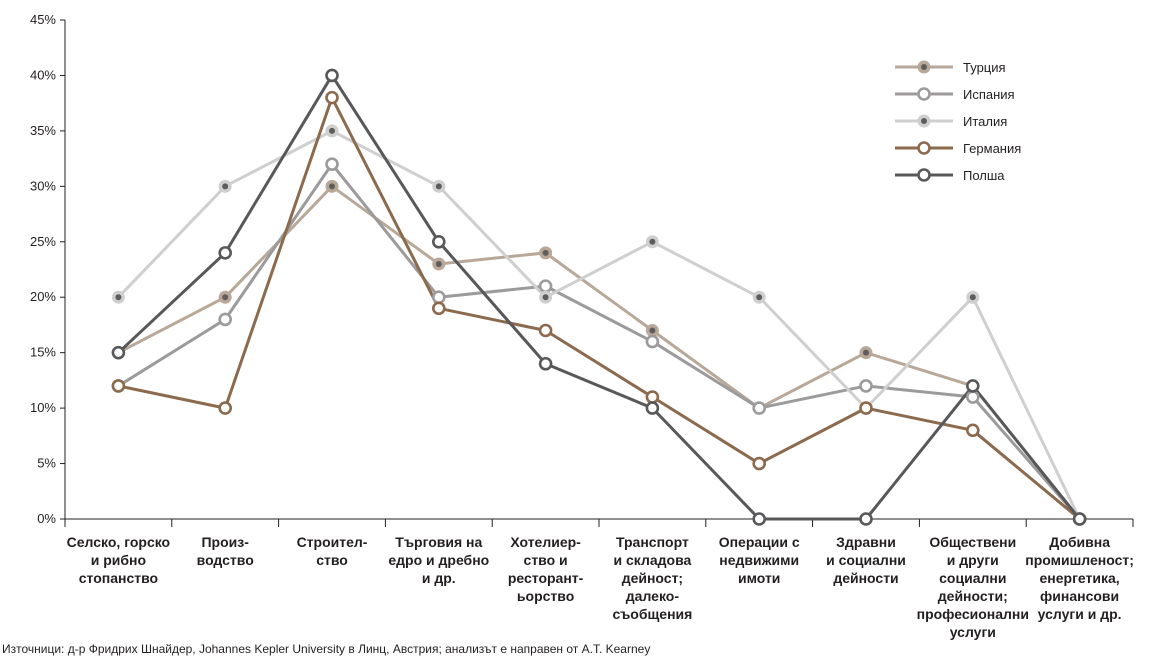  What do you see at coordinates (332, 551) in the screenshot?
I see `x-category-label: Строител-ство` at bounding box center [332, 551].